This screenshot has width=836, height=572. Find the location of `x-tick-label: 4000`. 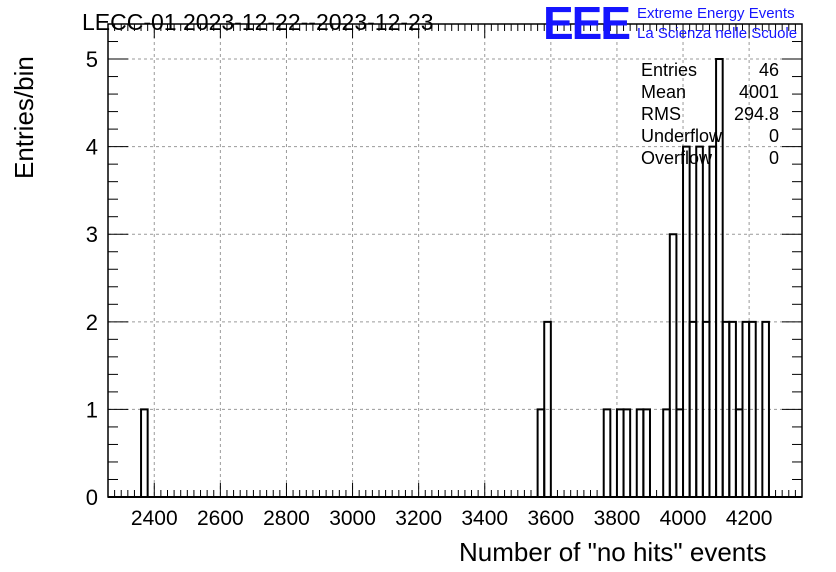

x-tick-label: 4000 is located at coordinates (683, 518).